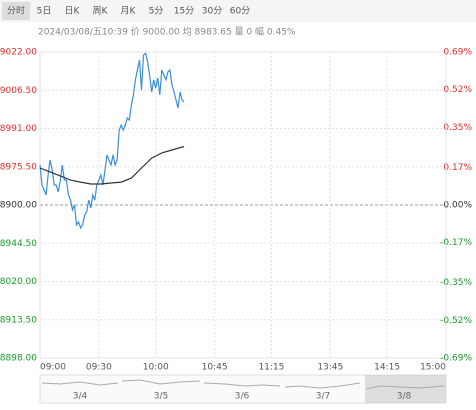 Image resolution: width=476 pixels, height=410 pixels. What do you see at coordinates (156, 368) in the screenshot?
I see `x-tick-label: 10:00` at bounding box center [156, 368].